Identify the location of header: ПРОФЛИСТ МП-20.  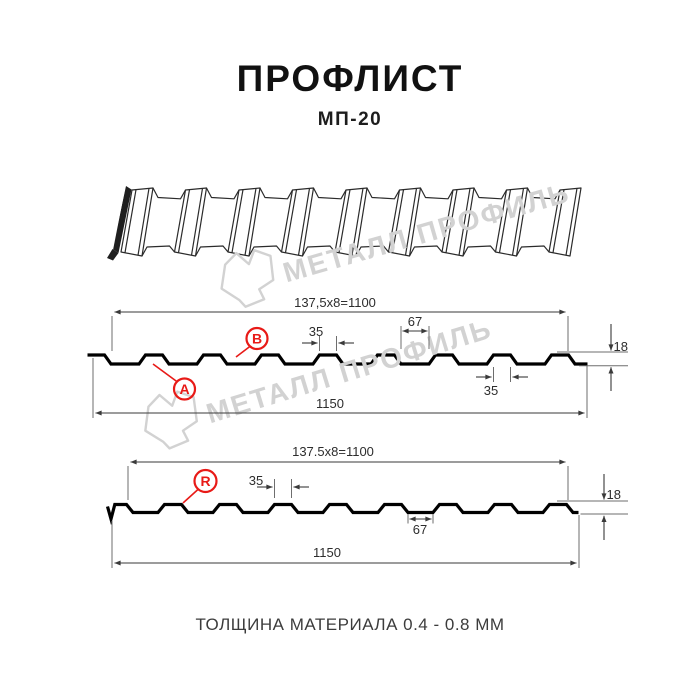
(350, 94).